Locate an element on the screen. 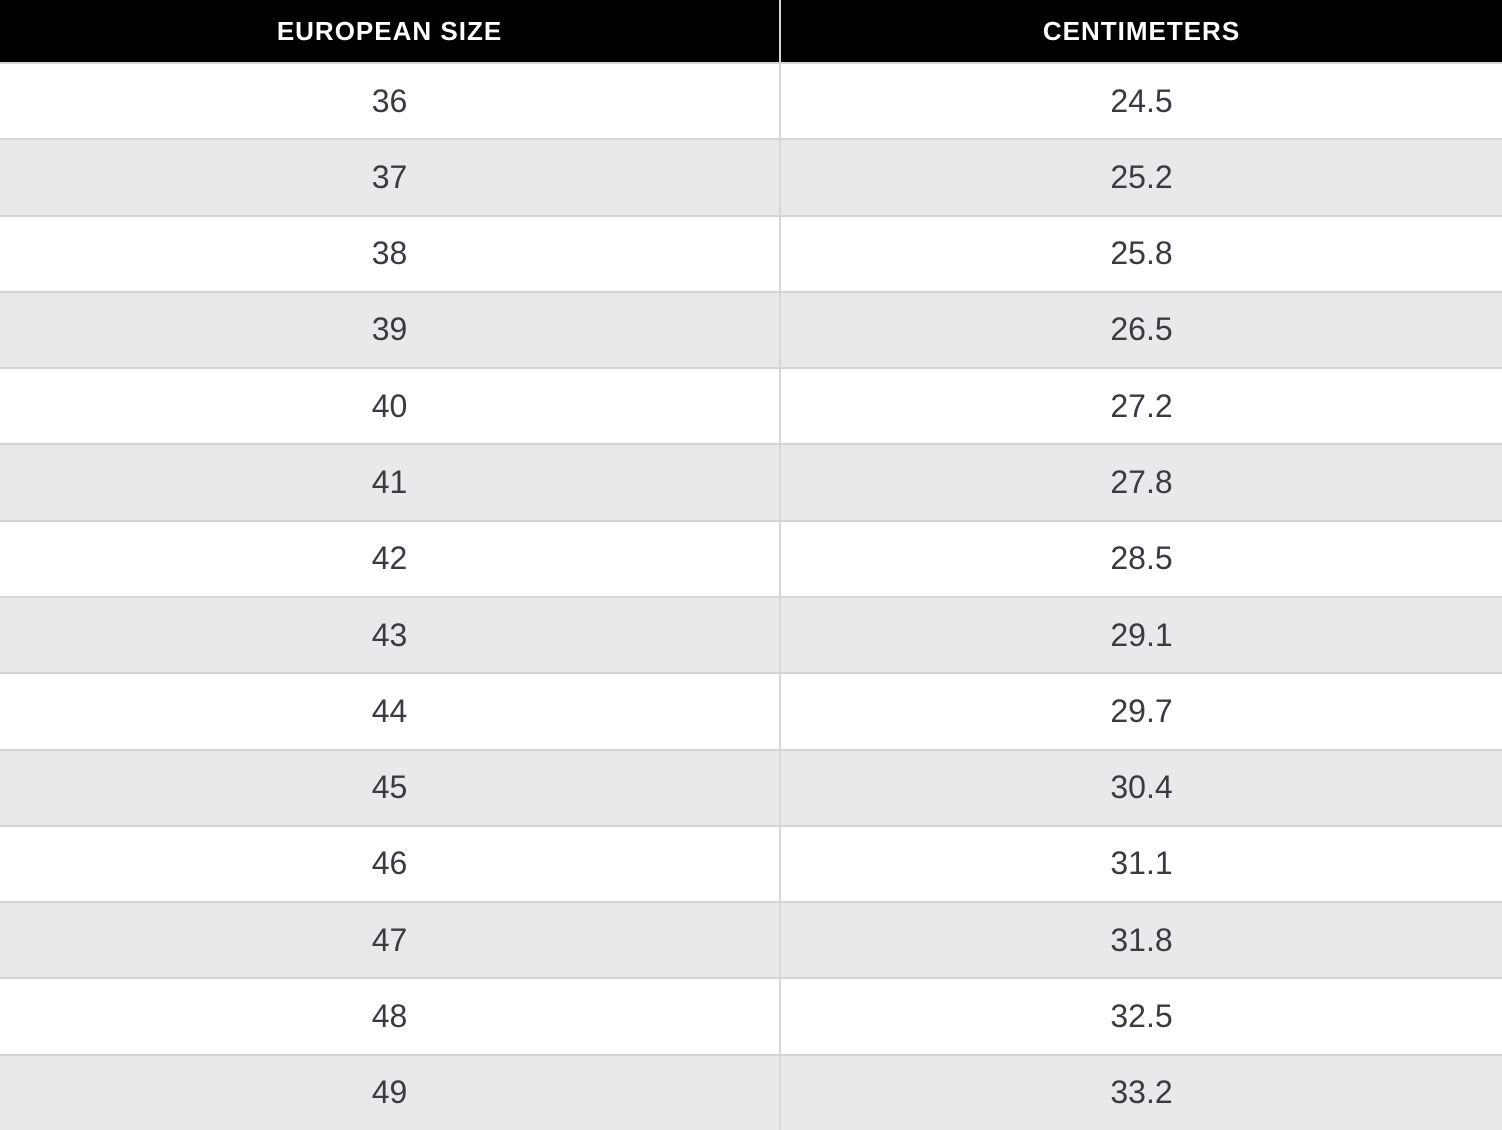 This screenshot has width=1502, height=1130. table-row: 41 27.8 is located at coordinates (751, 481).